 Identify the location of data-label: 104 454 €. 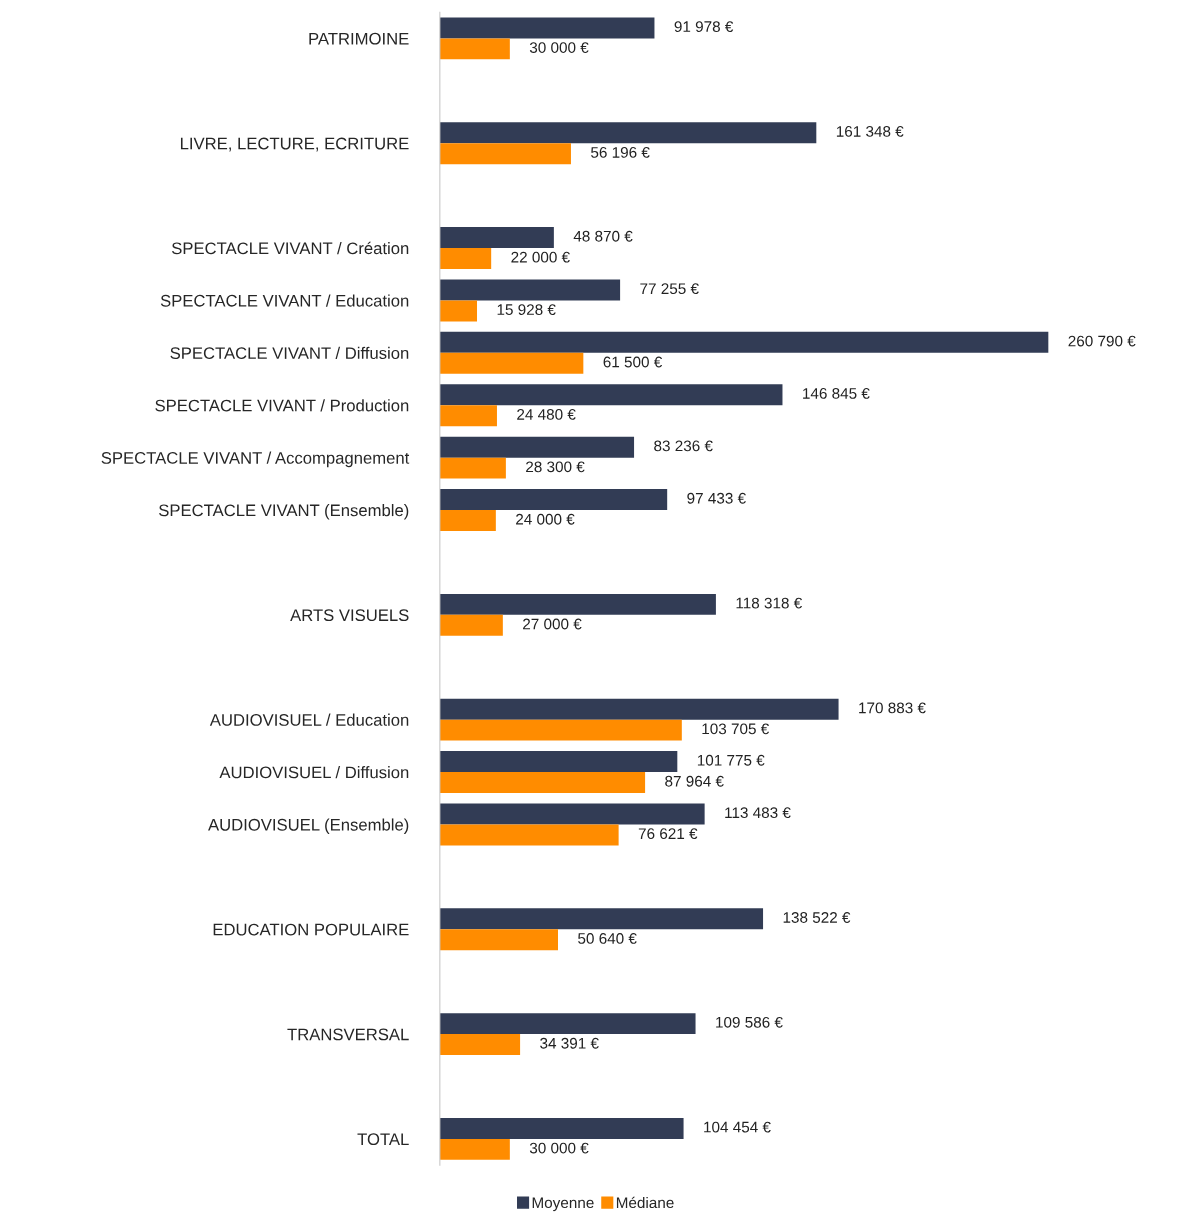
(737, 1127).